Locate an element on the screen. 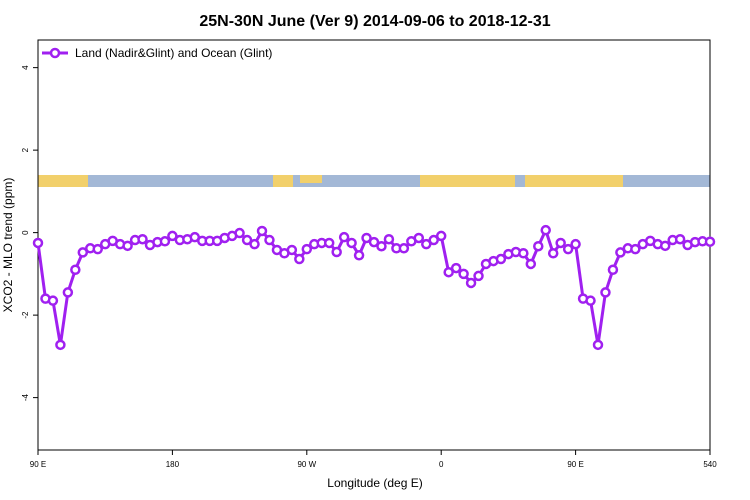  x-tick-label: 0 is located at coordinates (441, 464).